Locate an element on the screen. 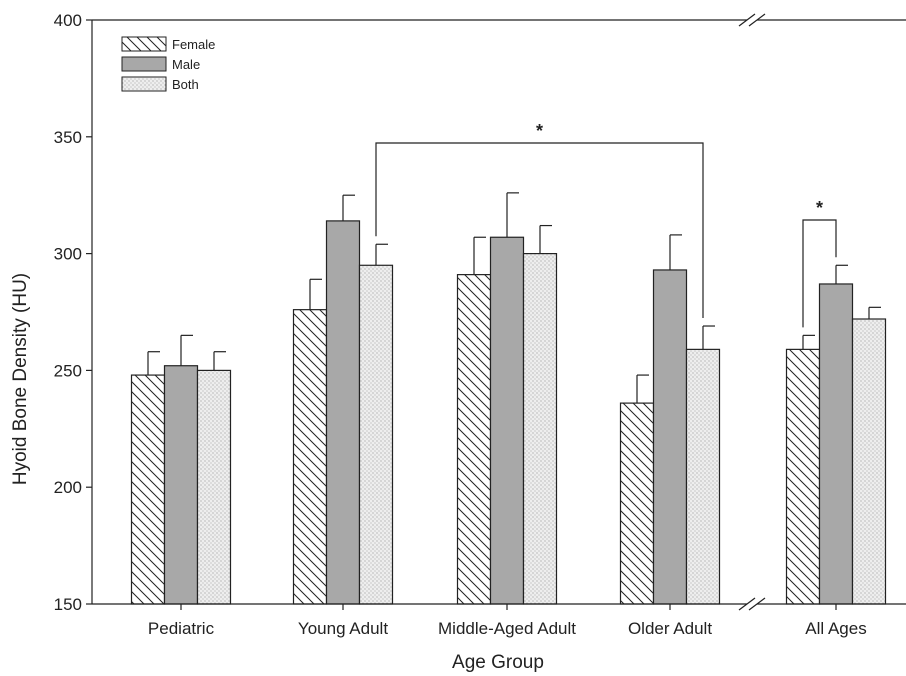 This screenshot has width=906, height=676. x-tick-label: Young Adult is located at coordinates (343, 628).